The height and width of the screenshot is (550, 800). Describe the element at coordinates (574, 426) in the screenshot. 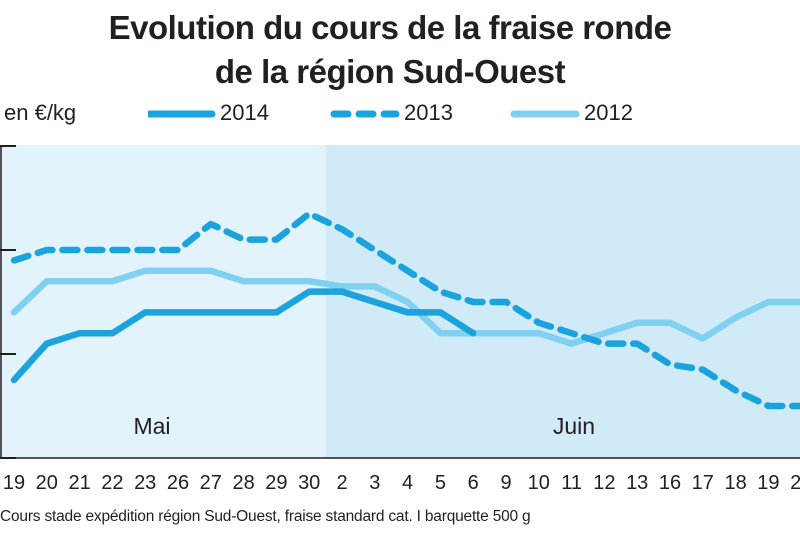

I see `month-label-juin: Juin` at that location.